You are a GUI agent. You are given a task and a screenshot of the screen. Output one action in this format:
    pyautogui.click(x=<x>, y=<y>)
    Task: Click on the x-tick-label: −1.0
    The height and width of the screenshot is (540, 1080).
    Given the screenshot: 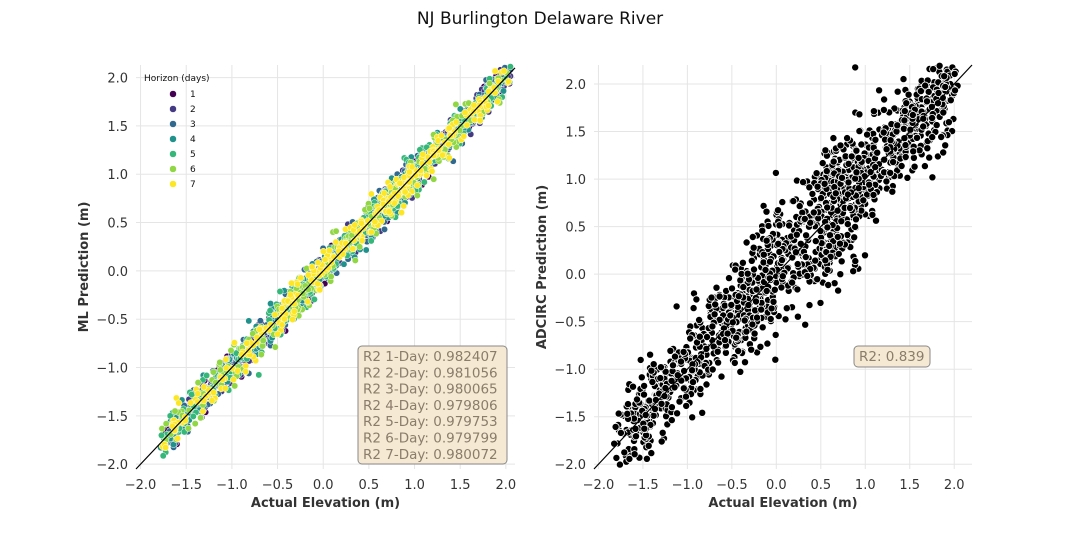 What is the action you would take?
    pyautogui.click(x=688, y=485)
    